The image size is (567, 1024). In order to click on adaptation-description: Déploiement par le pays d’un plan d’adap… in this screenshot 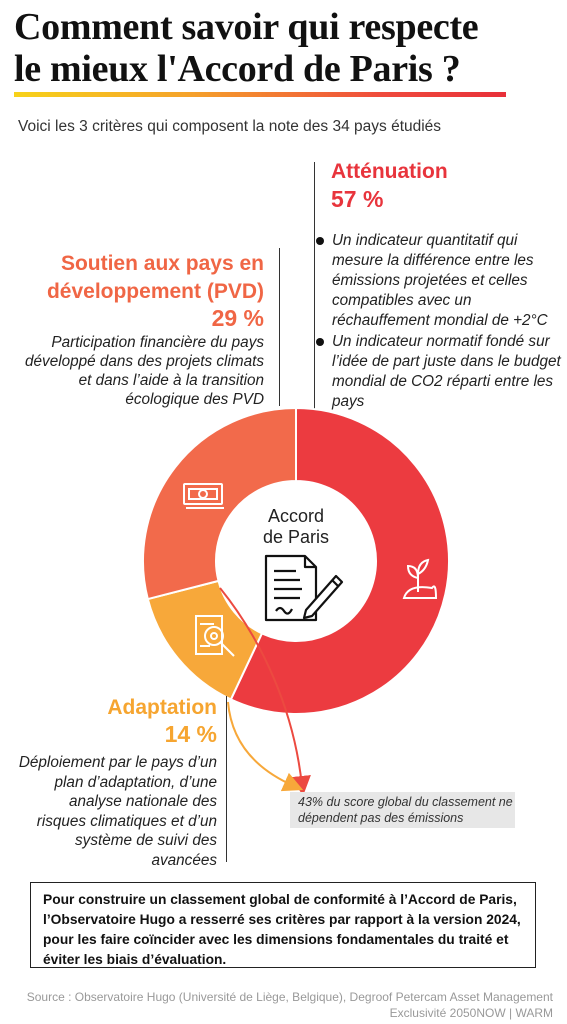, I will do `click(117, 811)`.